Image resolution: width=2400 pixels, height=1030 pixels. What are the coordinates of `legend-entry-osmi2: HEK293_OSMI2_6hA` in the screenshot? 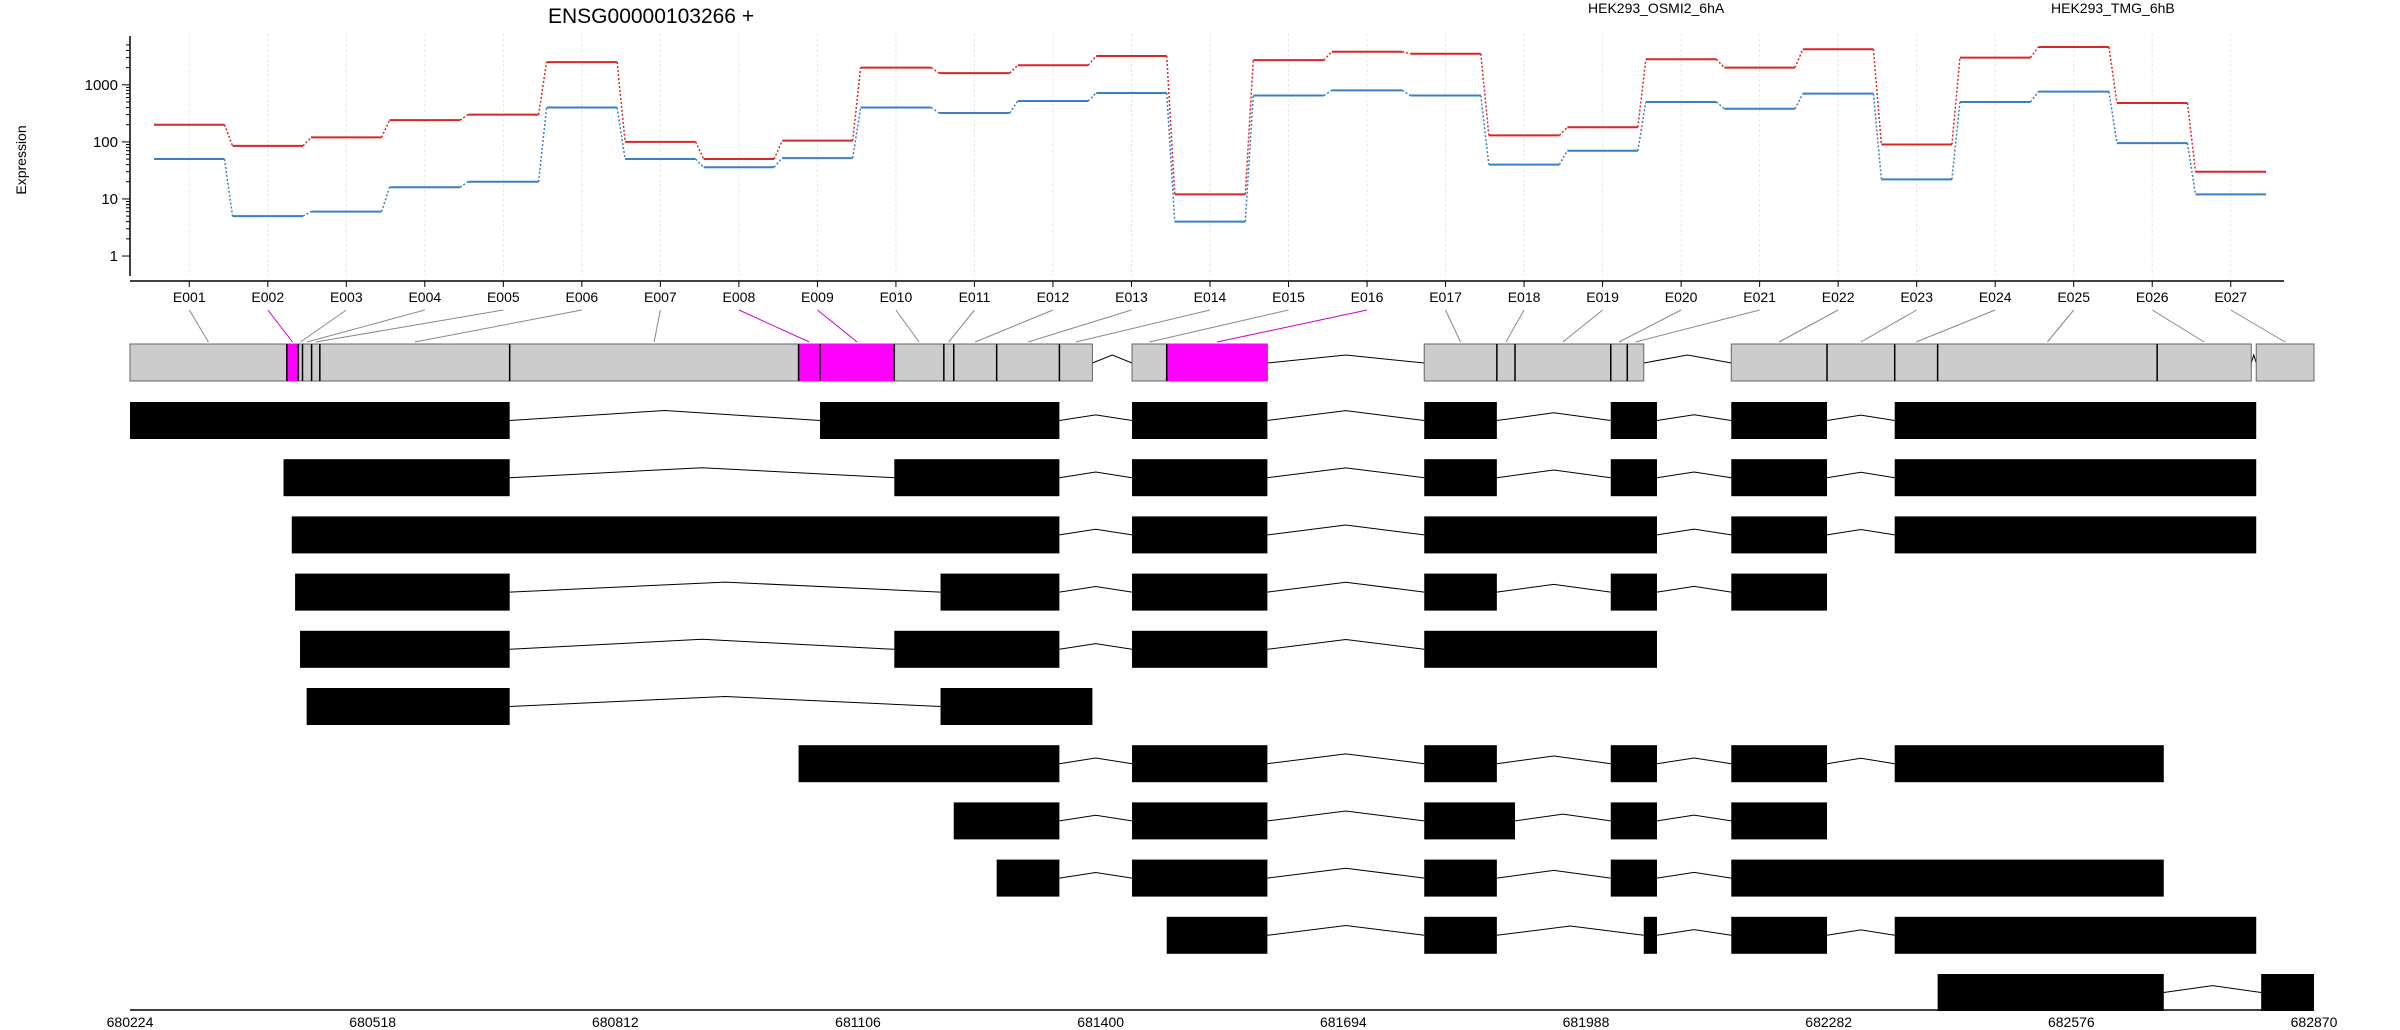 It's located at (1656, 8).